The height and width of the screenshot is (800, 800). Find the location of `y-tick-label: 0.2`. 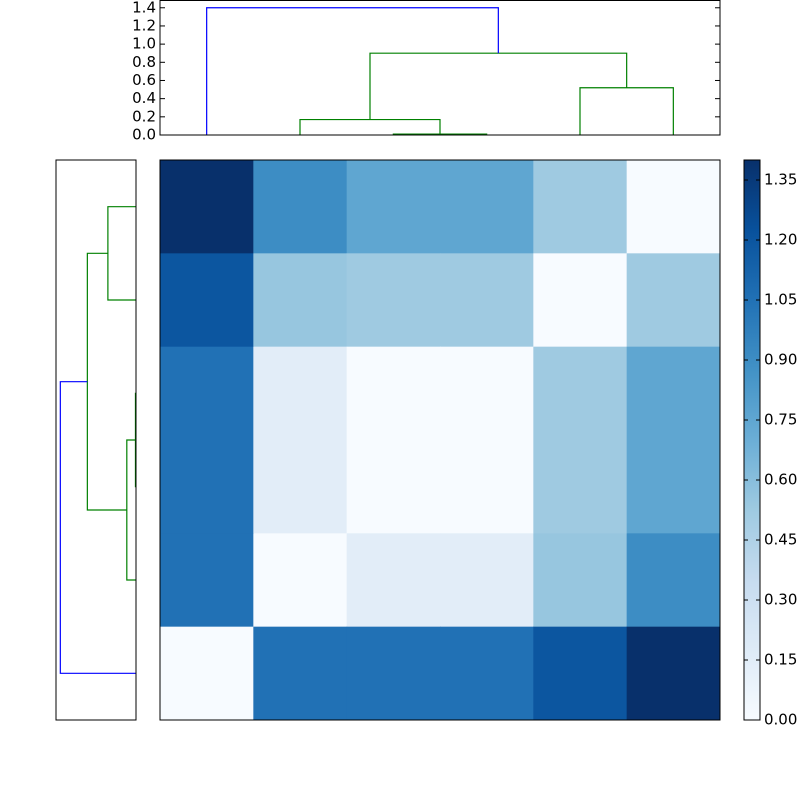

y-tick-label: 0.2 is located at coordinates (144, 116).